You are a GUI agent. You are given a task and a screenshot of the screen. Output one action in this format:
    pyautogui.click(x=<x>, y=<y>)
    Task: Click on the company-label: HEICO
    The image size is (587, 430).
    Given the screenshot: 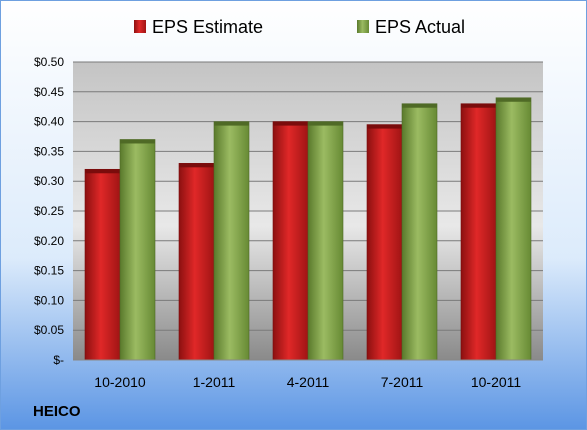 What is the action you would take?
    pyautogui.click(x=57, y=411)
    